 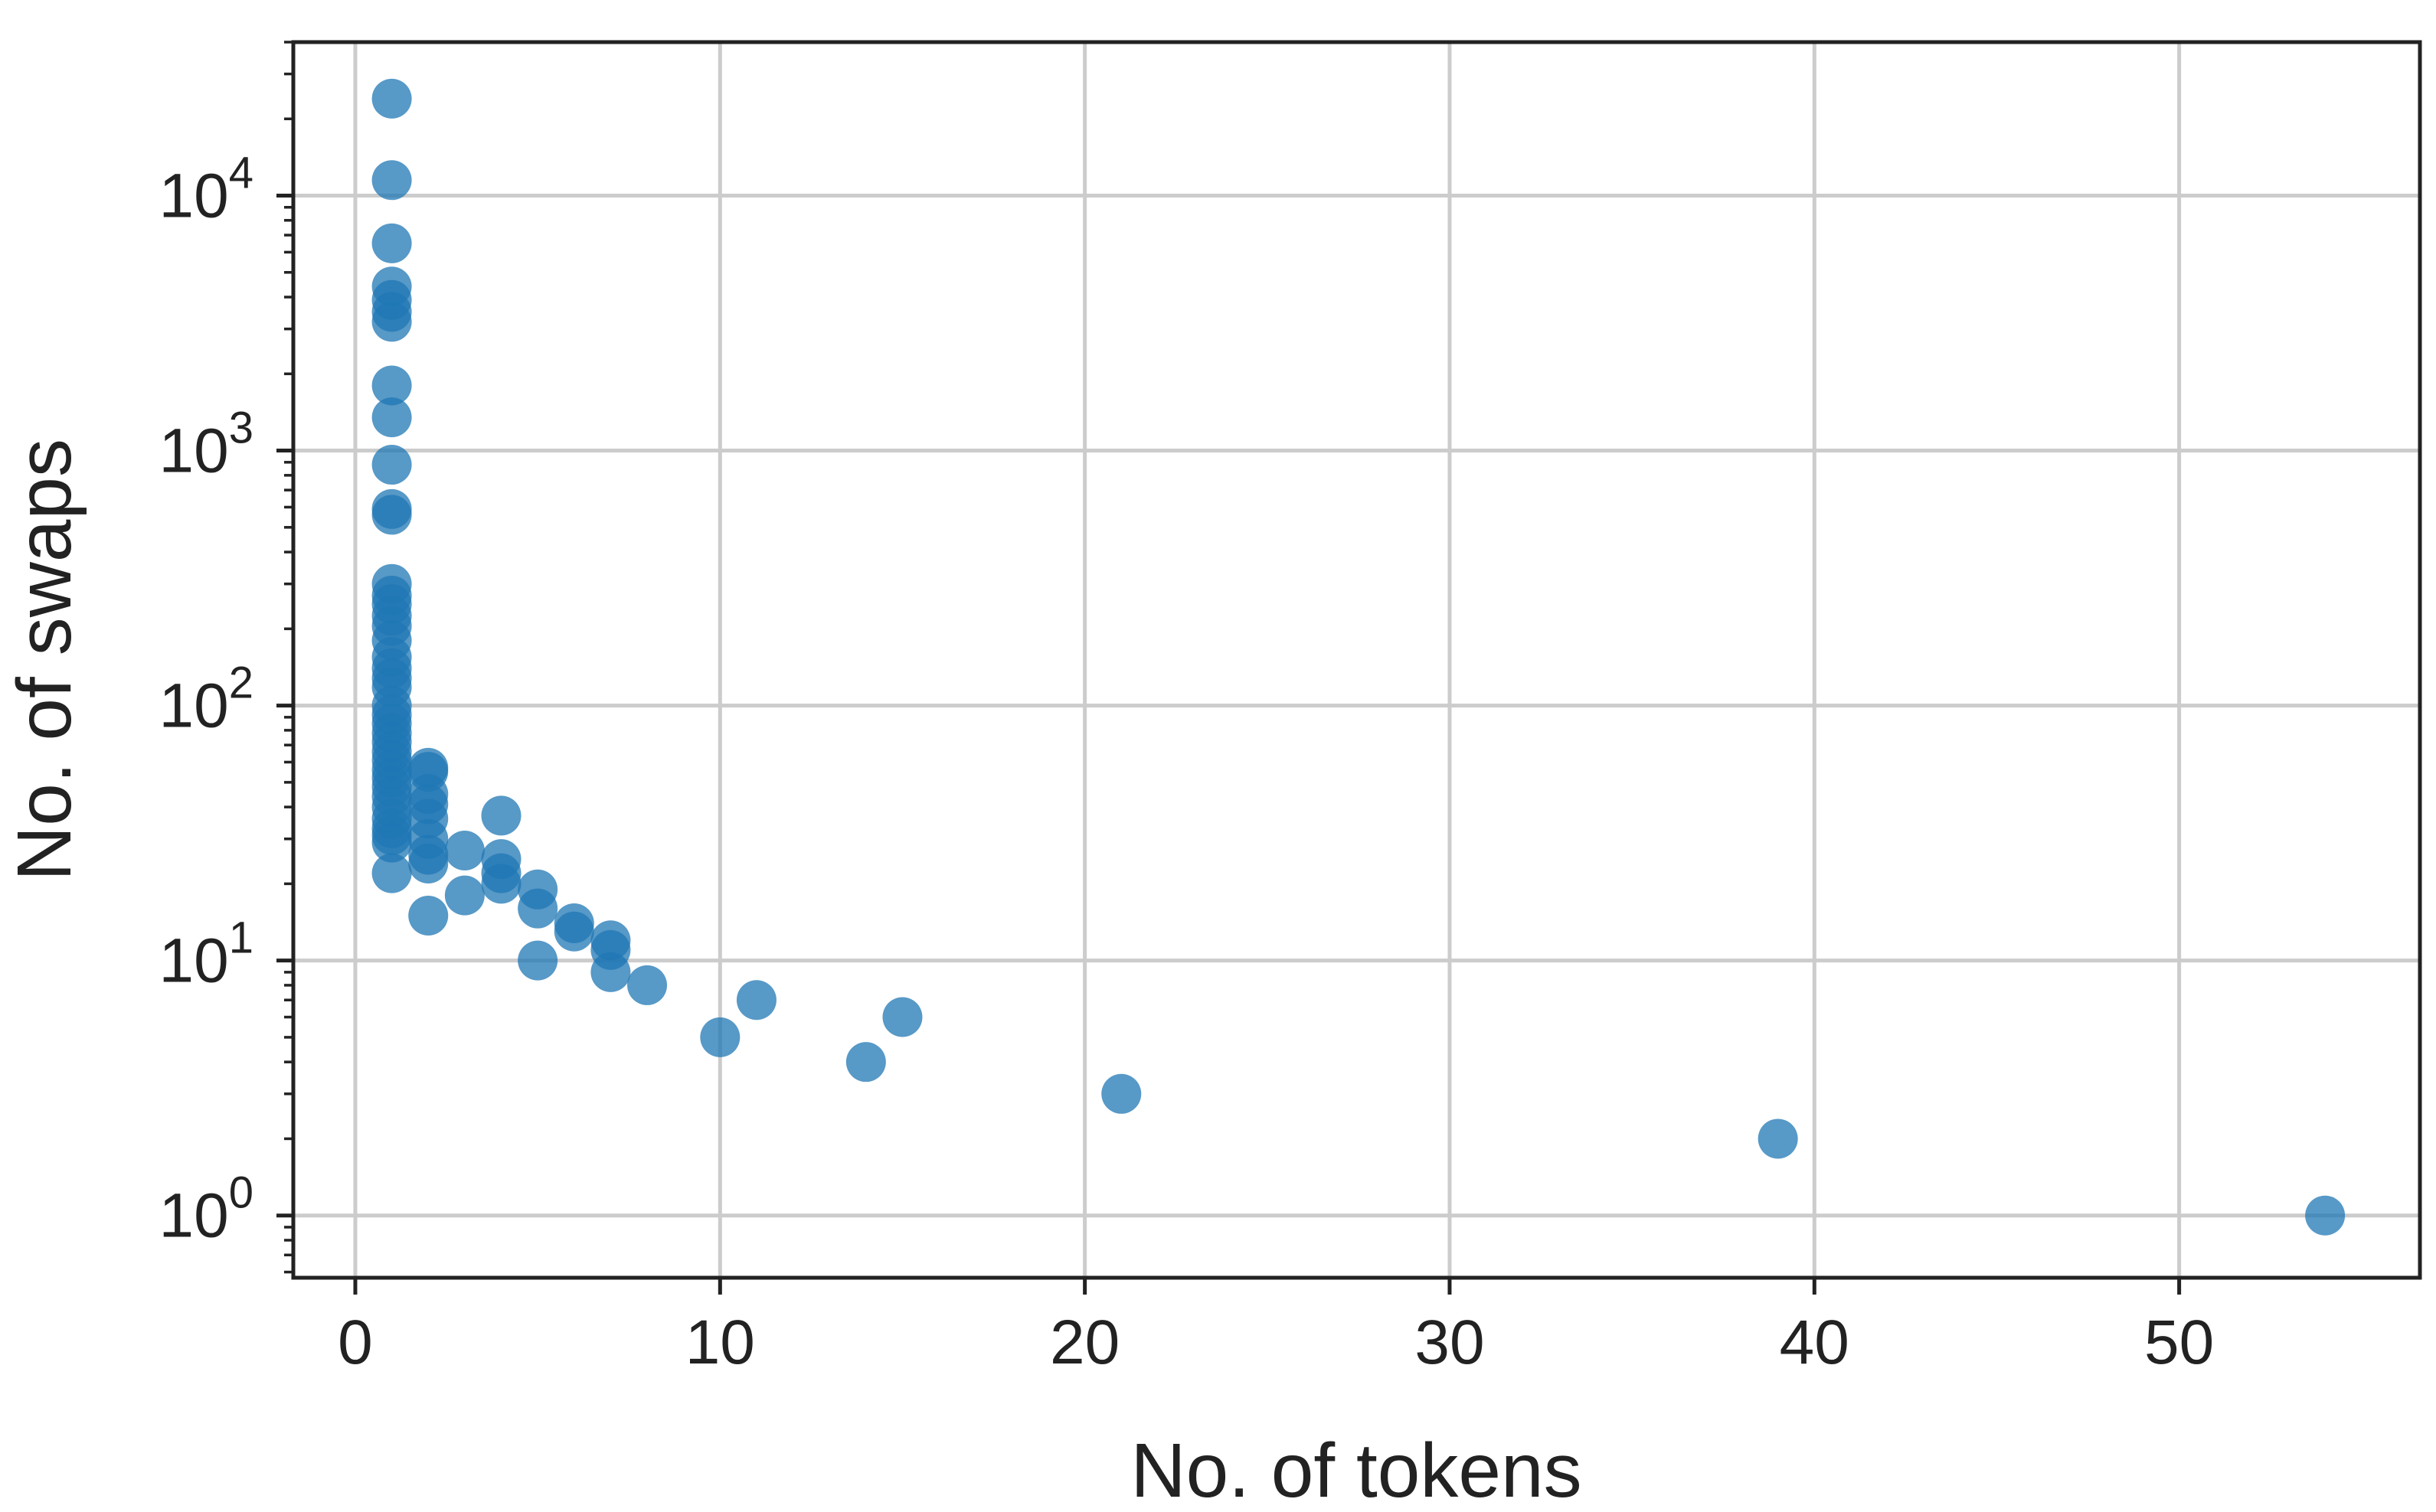 What do you see at coordinates (2179, 1342) in the screenshot?
I see `x-tick-label: 50` at bounding box center [2179, 1342].